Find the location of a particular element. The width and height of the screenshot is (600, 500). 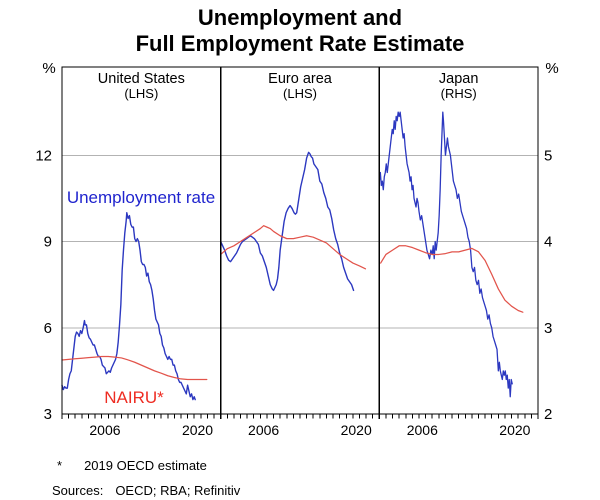

panel-title-united-states: United States is located at coordinates (141, 79).